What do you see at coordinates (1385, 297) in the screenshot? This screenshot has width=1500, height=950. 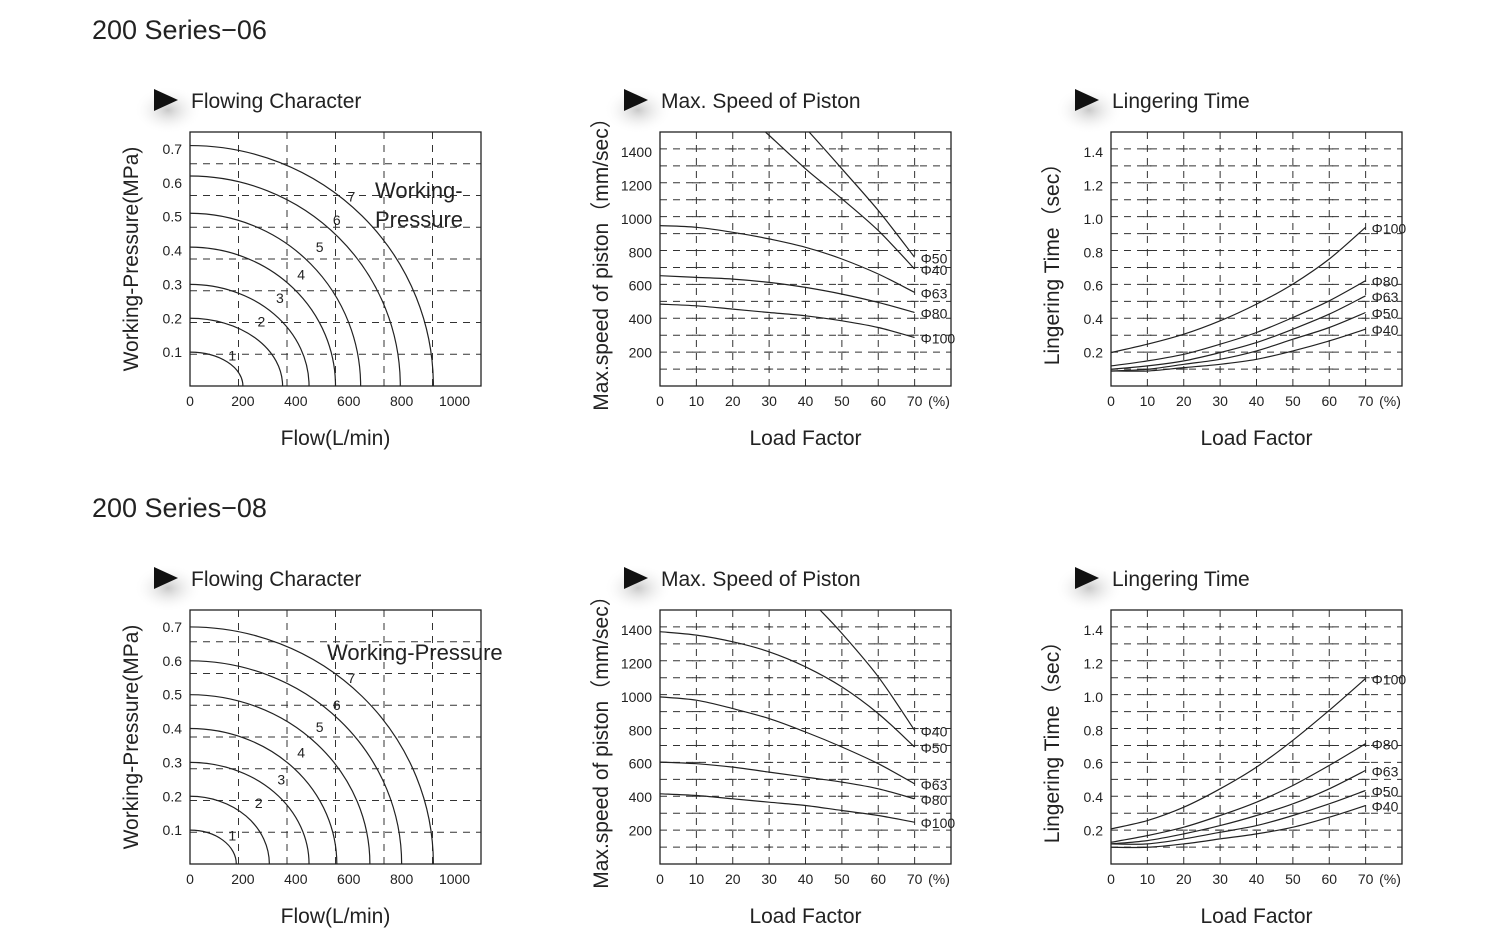 I see `series-label: Φ63` at bounding box center [1385, 297].